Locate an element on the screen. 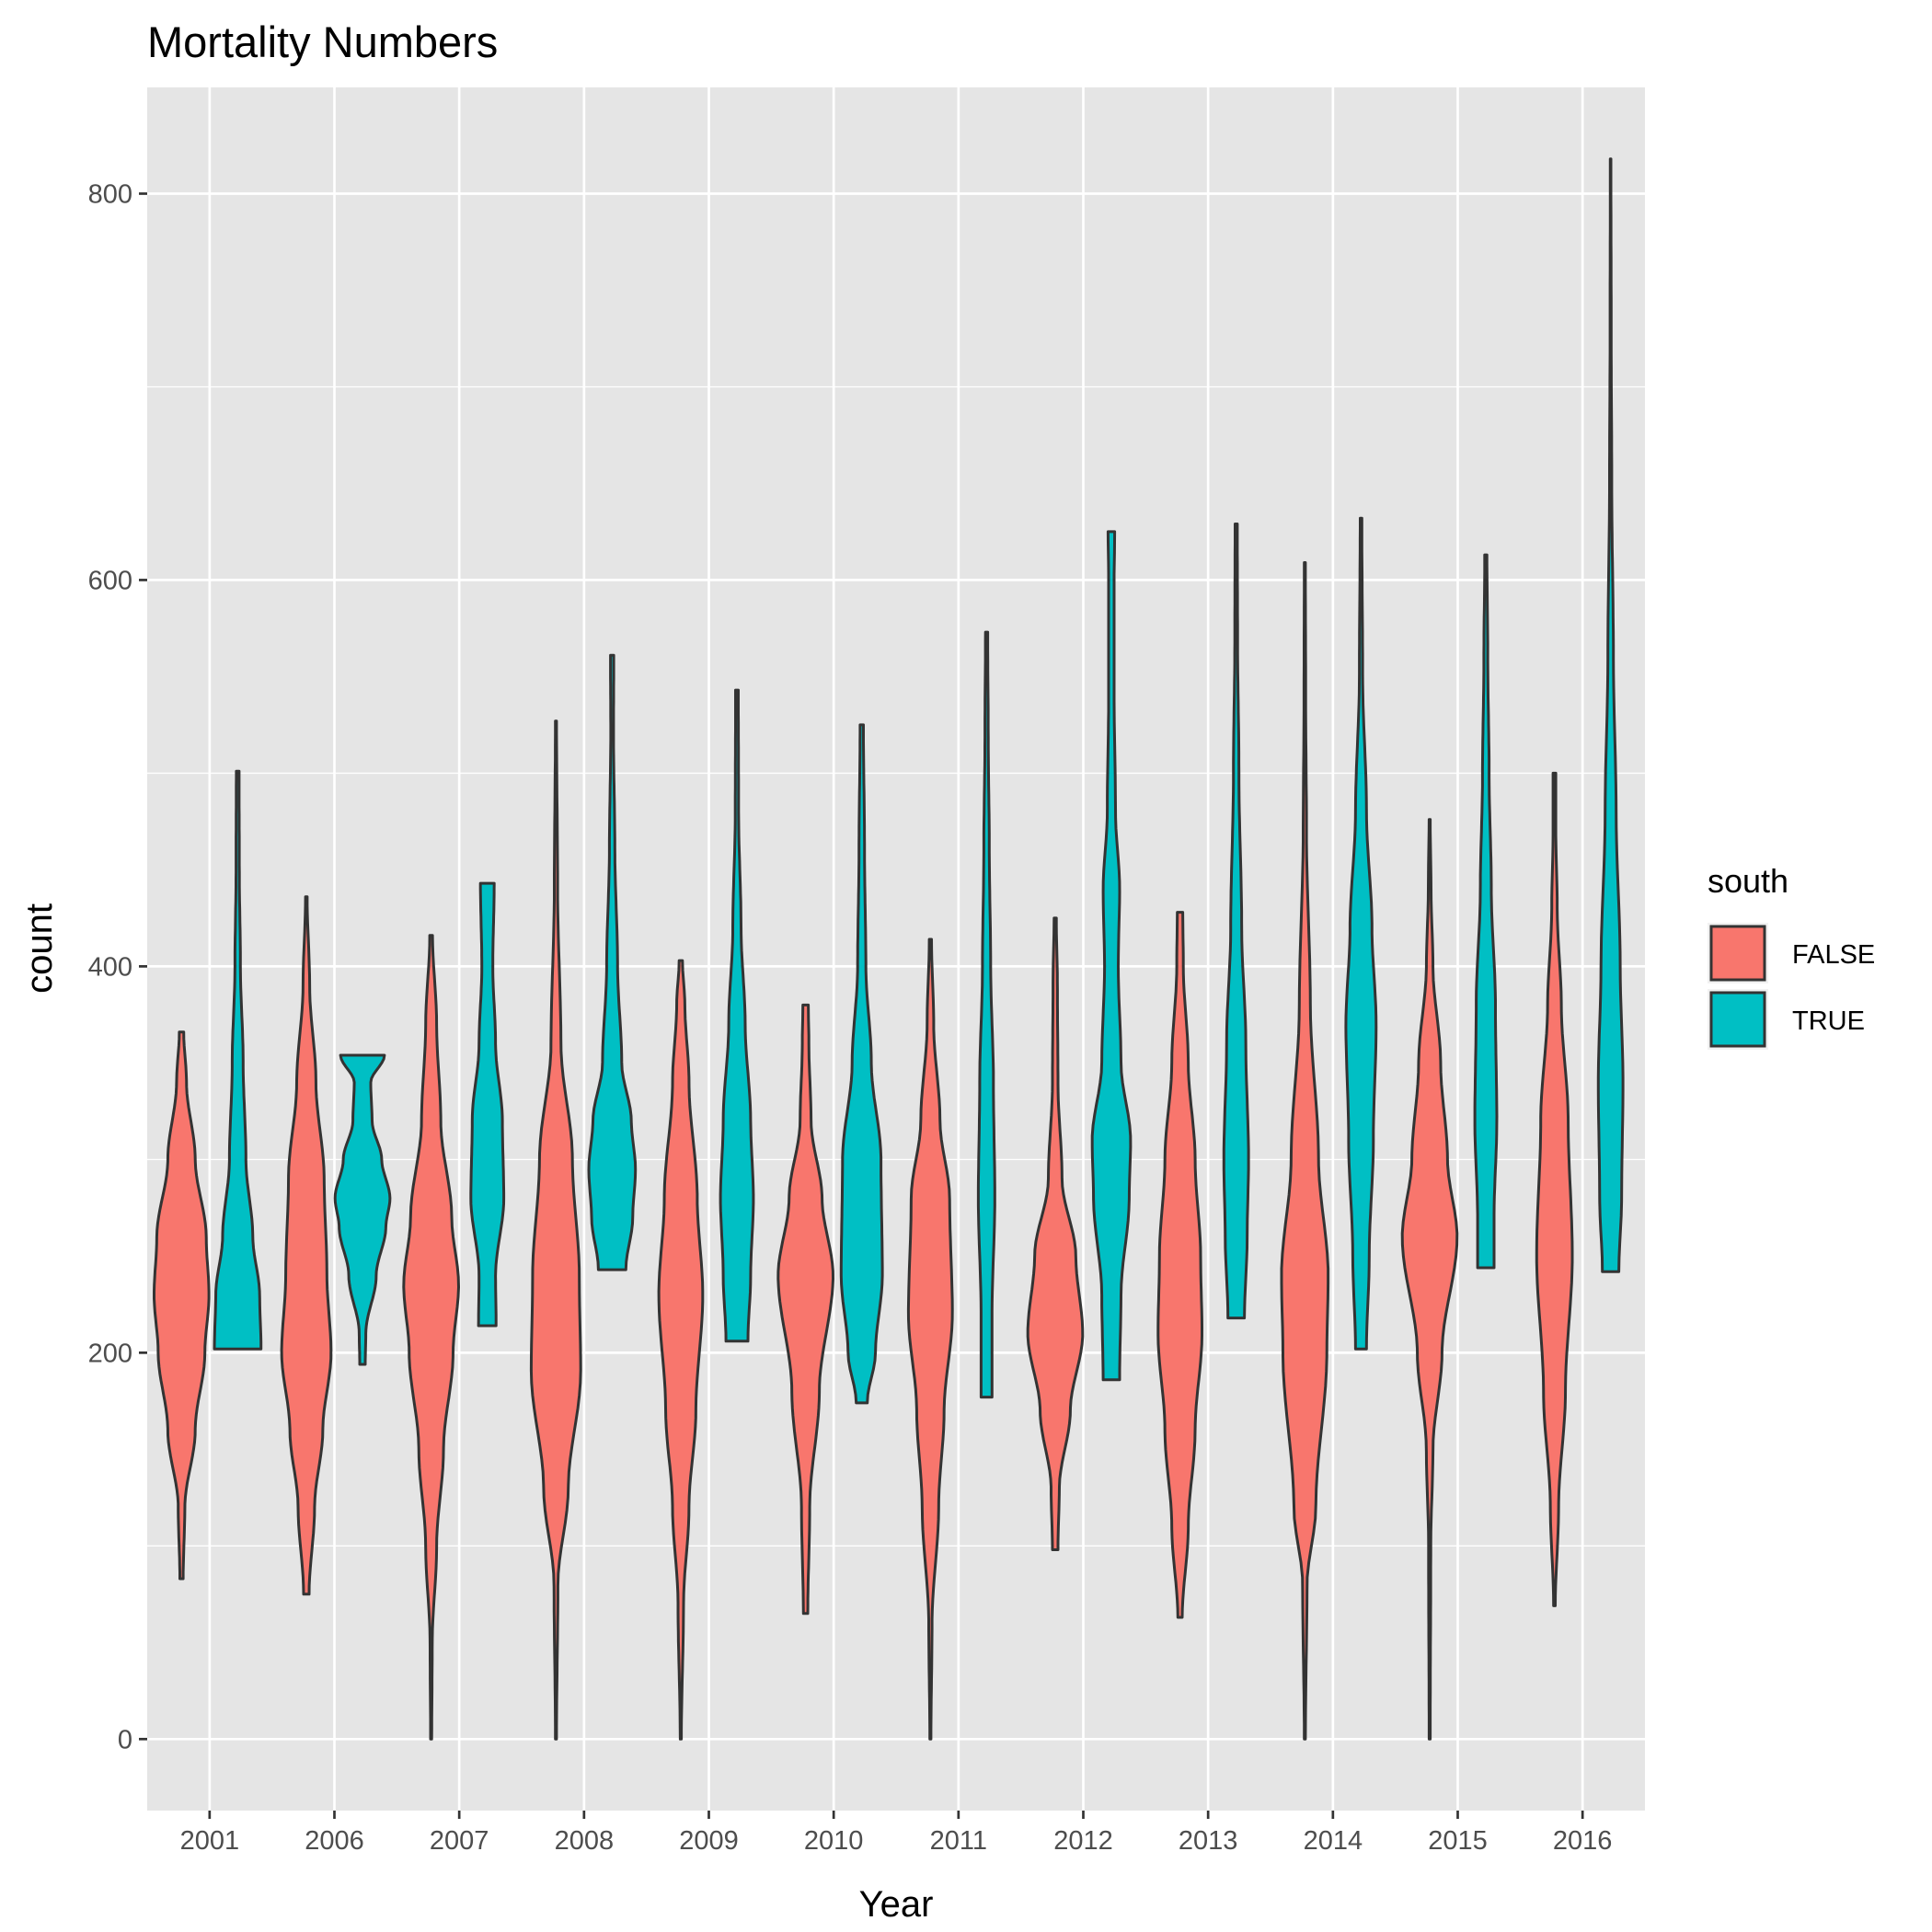  violin-false-2006 is located at coordinates (306, 1245).